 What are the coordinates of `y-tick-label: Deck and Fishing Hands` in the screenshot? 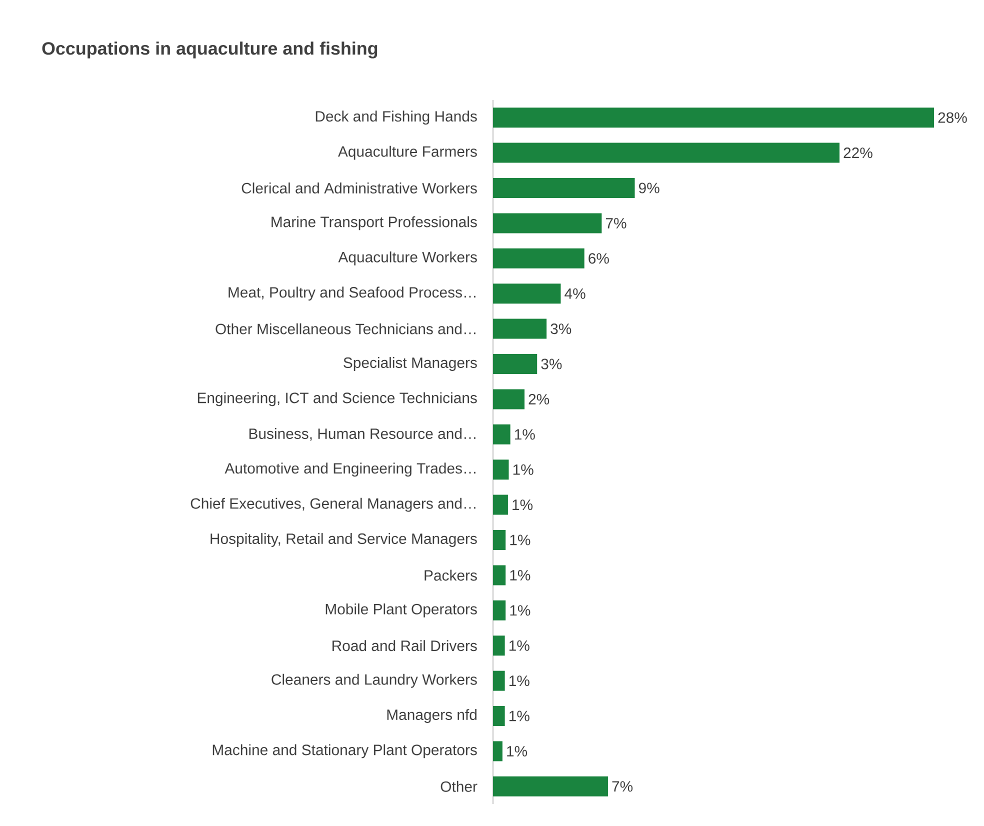 It's located at (396, 117).